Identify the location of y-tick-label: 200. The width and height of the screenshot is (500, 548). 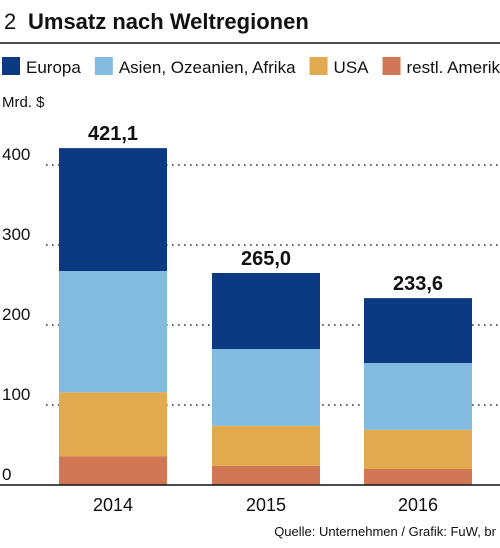
(16, 314).